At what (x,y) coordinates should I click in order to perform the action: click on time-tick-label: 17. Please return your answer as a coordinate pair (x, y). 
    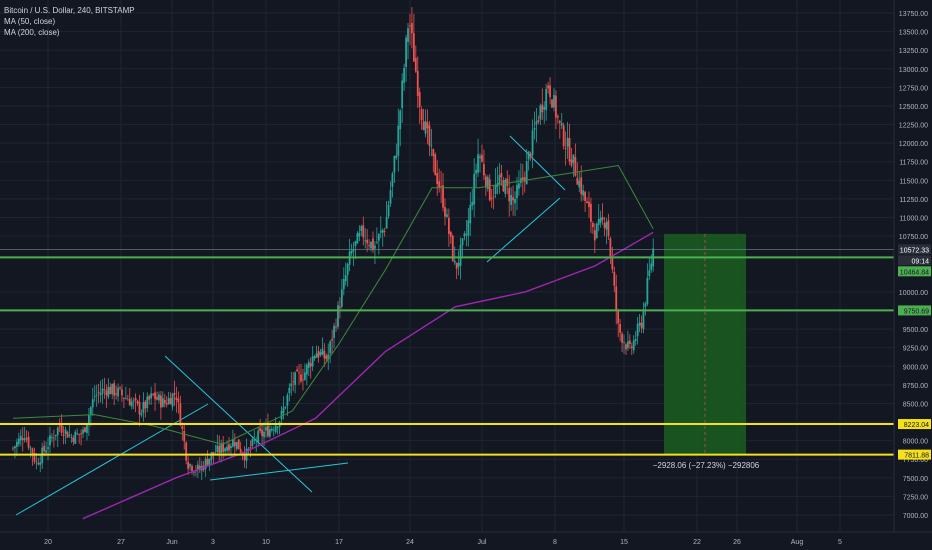
    Looking at the image, I should click on (339, 542).